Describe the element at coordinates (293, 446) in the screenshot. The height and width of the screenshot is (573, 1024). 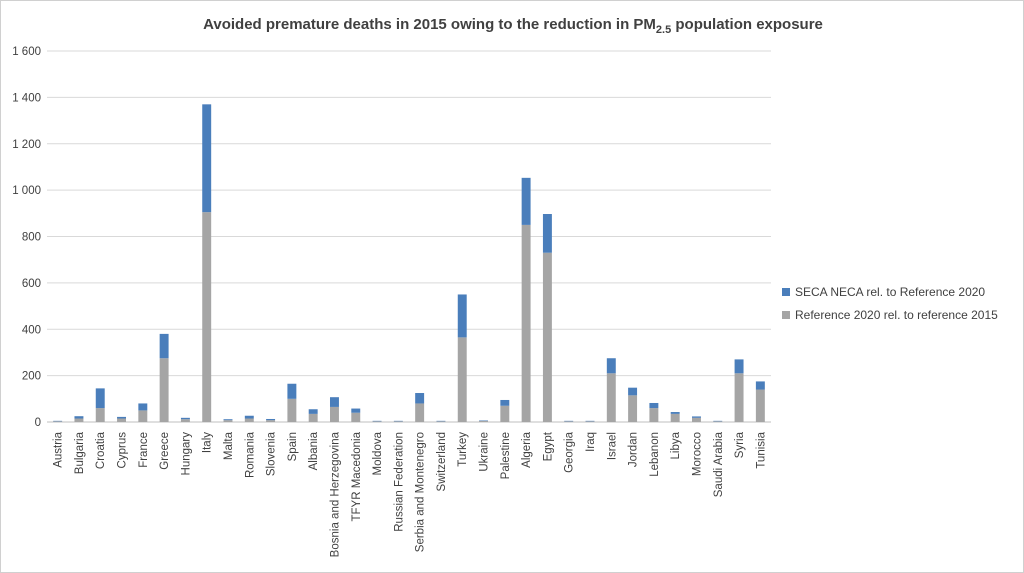
I see `x-tick-label: Spain` at that location.